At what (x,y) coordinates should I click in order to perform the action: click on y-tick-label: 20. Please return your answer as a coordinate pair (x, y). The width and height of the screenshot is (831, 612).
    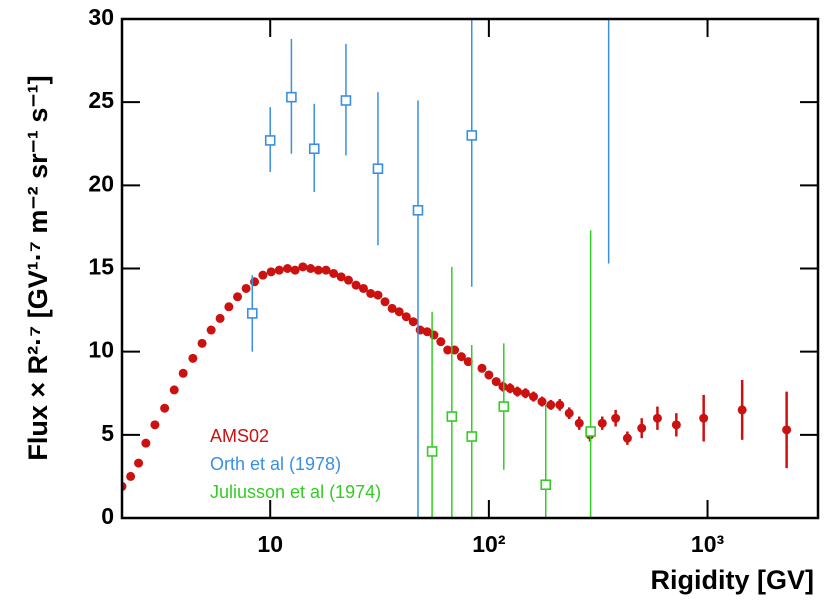
    Looking at the image, I should click on (101, 183).